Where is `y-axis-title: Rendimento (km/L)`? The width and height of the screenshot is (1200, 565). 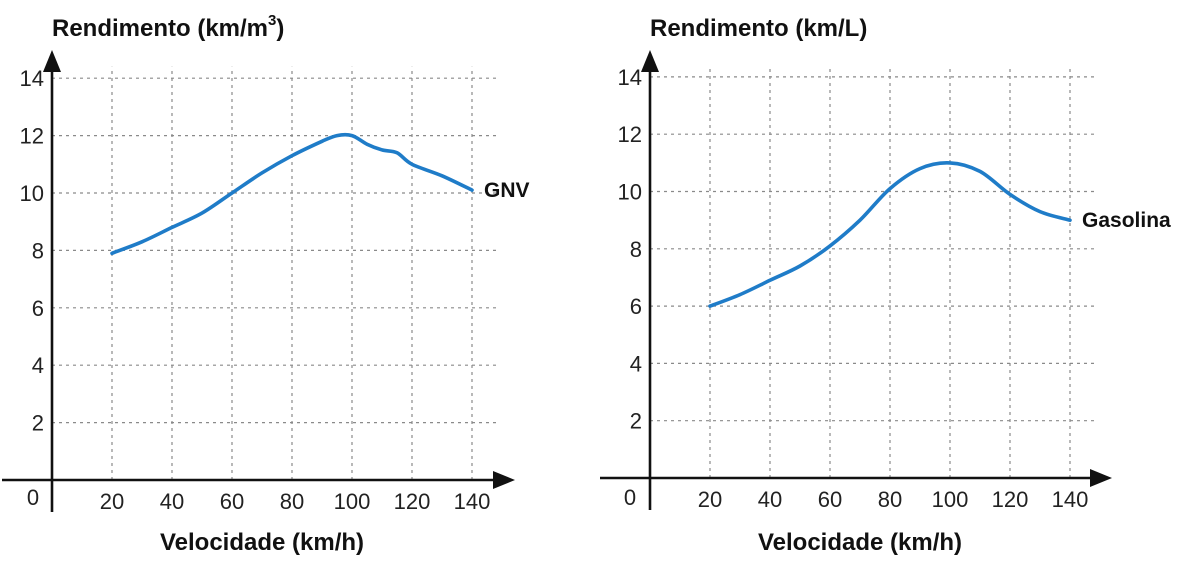 y-axis-title: Rendimento (km/L) is located at coordinates (758, 28).